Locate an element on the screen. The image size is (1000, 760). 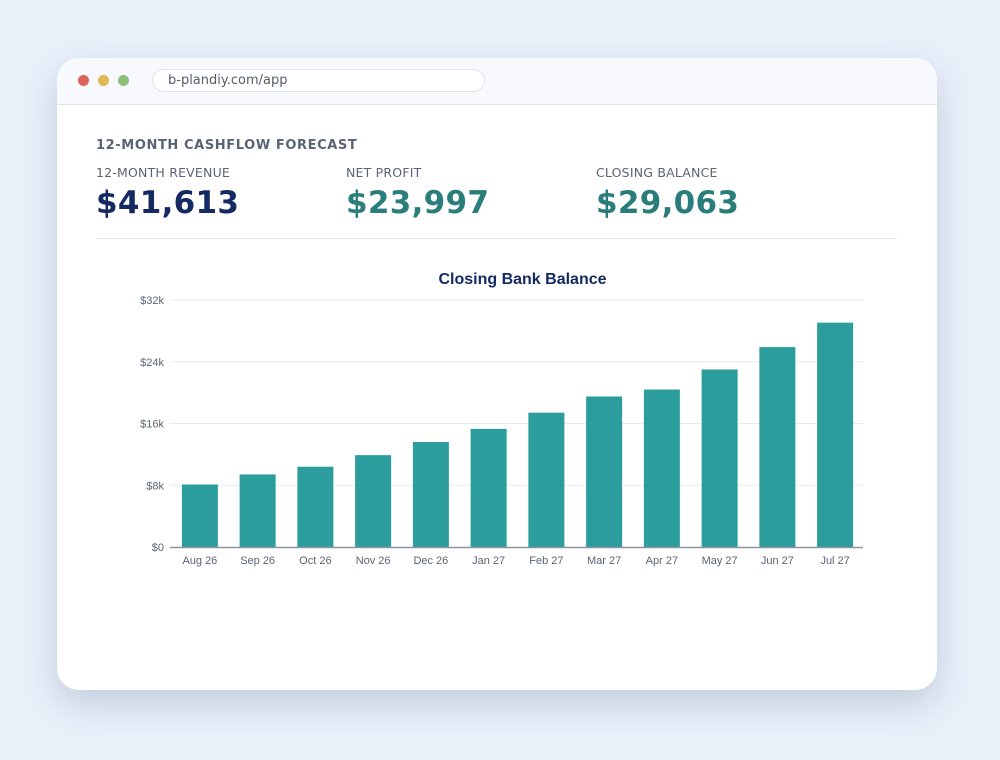
kpi-net-profit-value: $23,997 is located at coordinates (418, 203).